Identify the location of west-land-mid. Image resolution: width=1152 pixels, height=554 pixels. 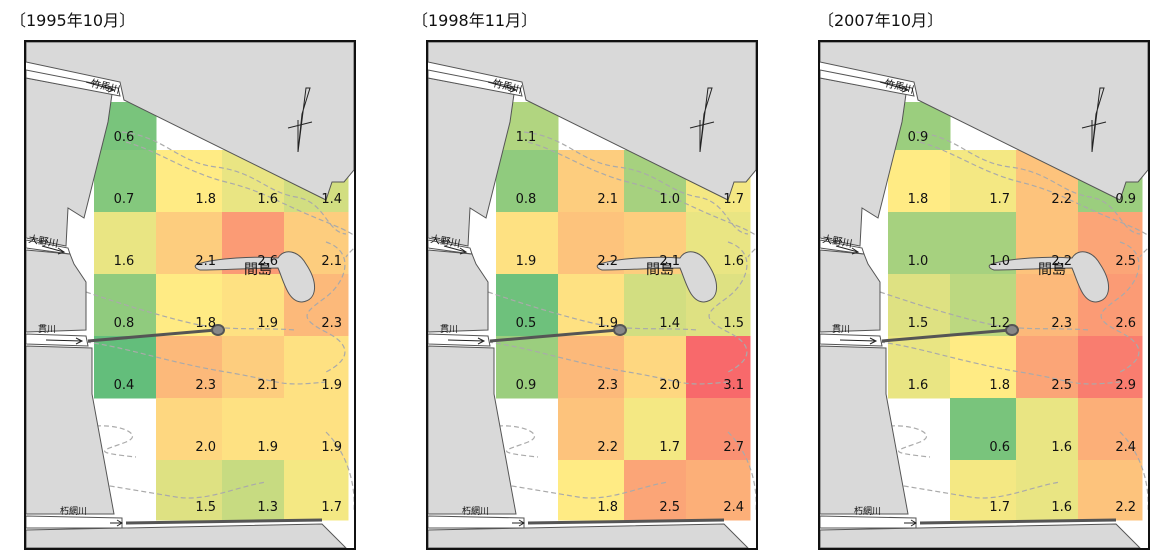
(850, 291).